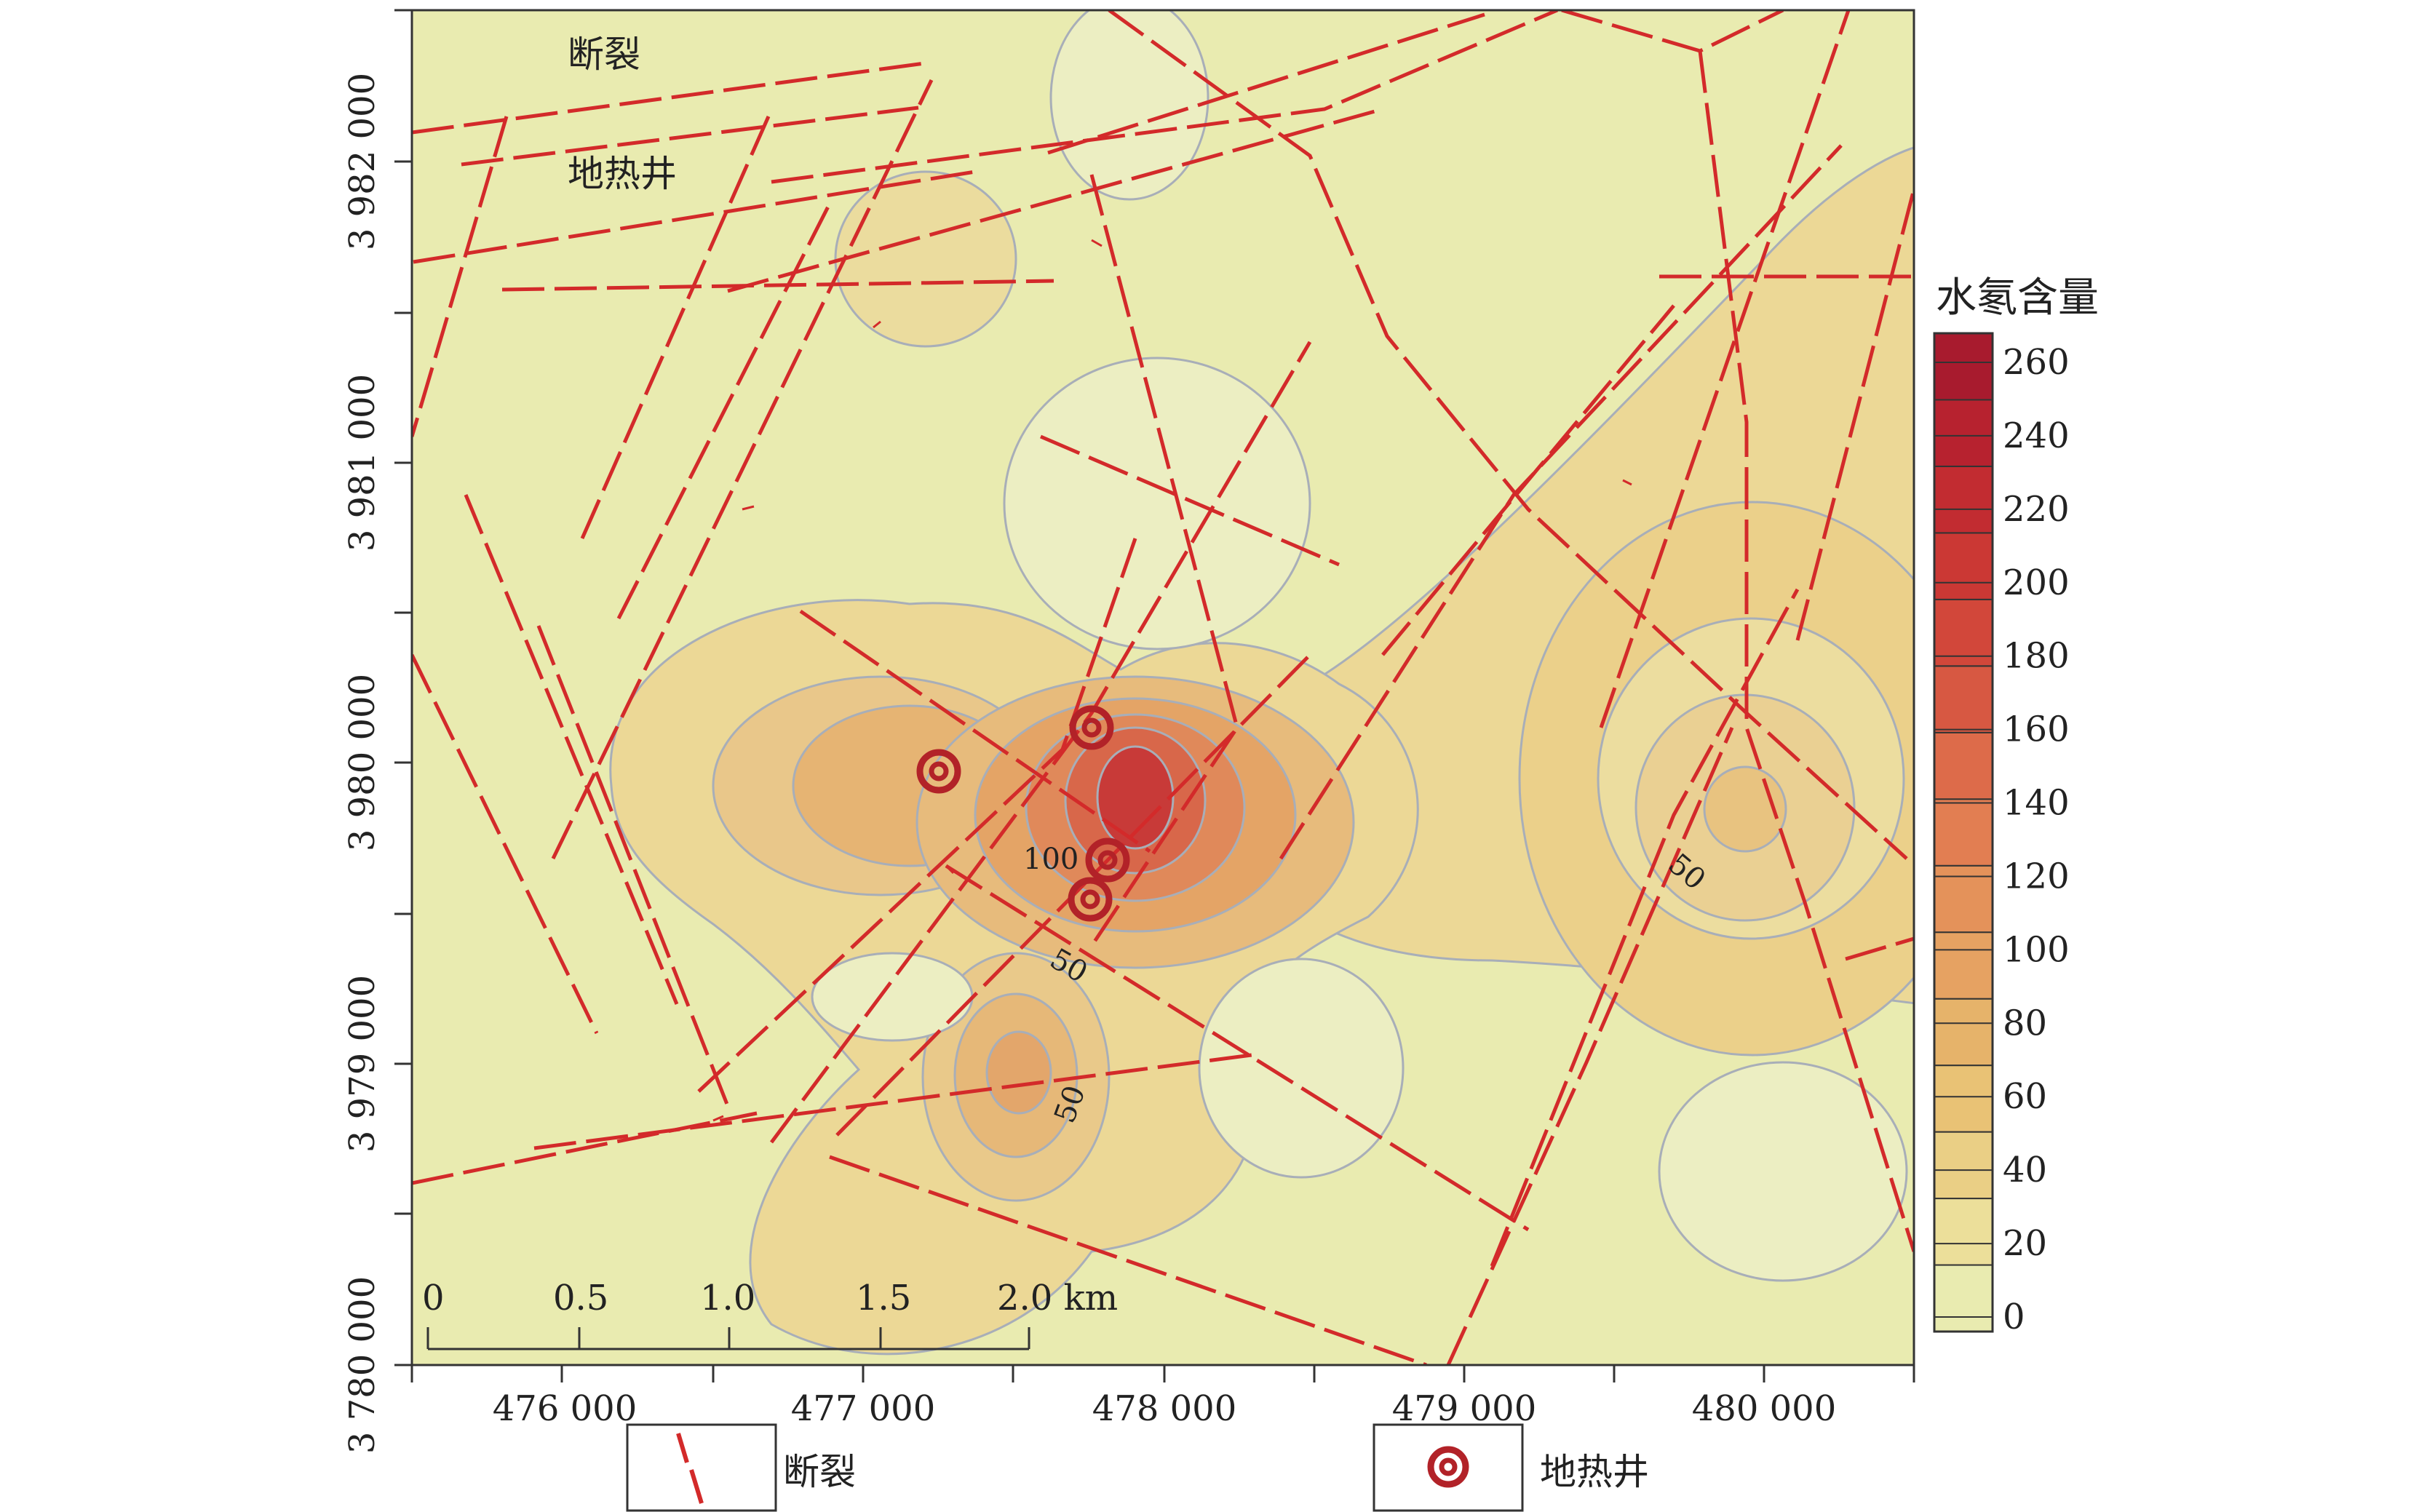 Image resolution: width=2435 pixels, height=1512 pixels. Describe the element at coordinates (1301, 1068) in the screenshot. I see `low-pocket-south` at that location.